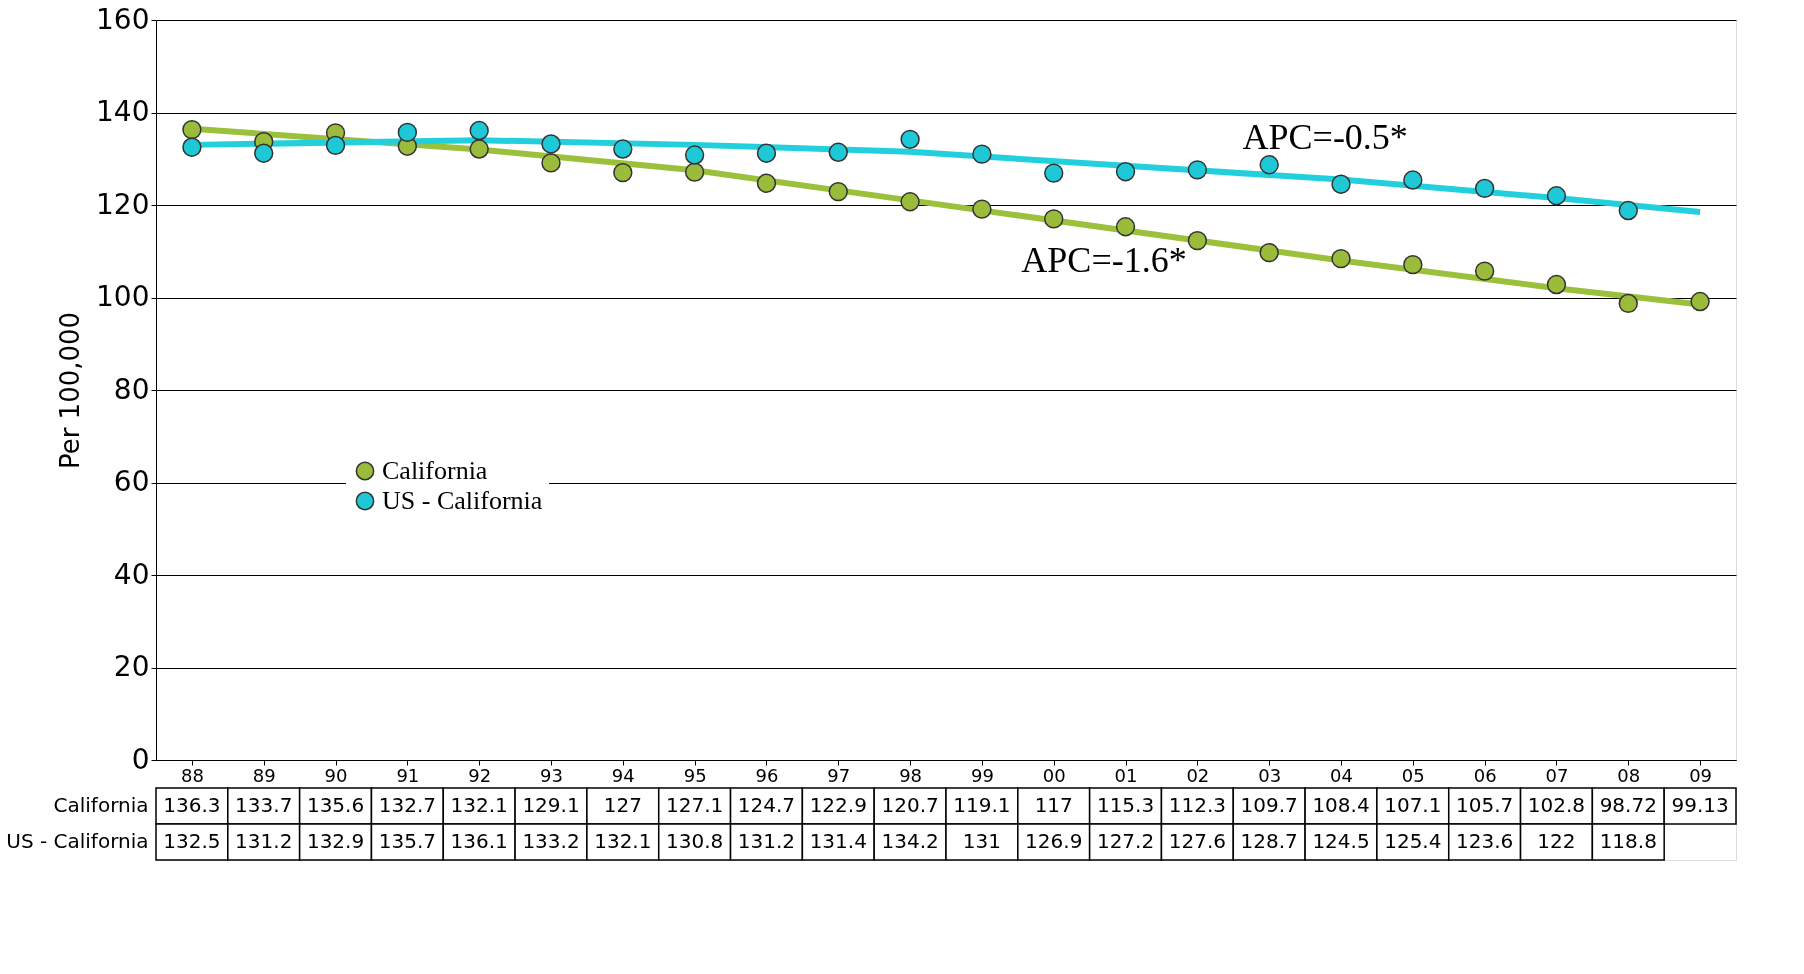 The width and height of the screenshot is (1804, 974). What do you see at coordinates (123, 296) in the screenshot?
I see `y-tick-label: 100` at bounding box center [123, 296].